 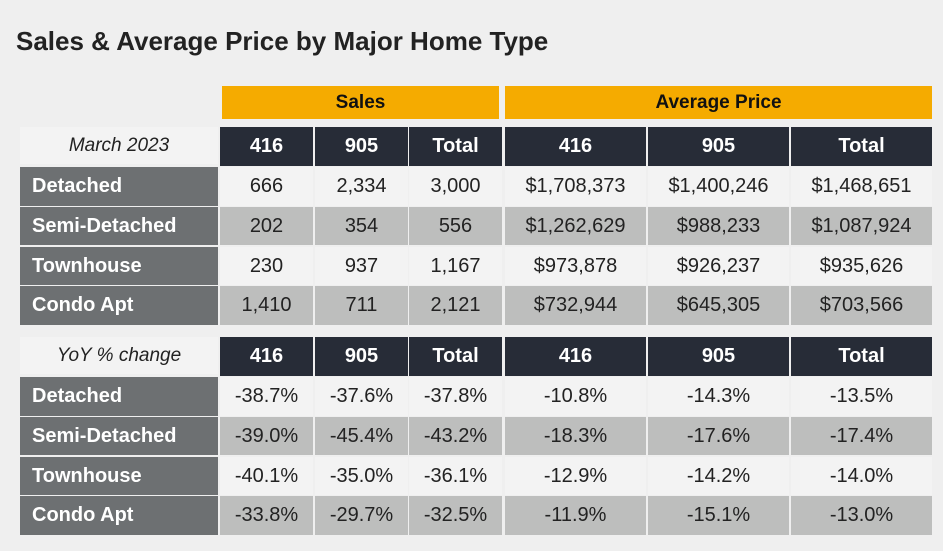 What do you see at coordinates (361, 305) in the screenshot?
I see `table-cell: 711` at bounding box center [361, 305].